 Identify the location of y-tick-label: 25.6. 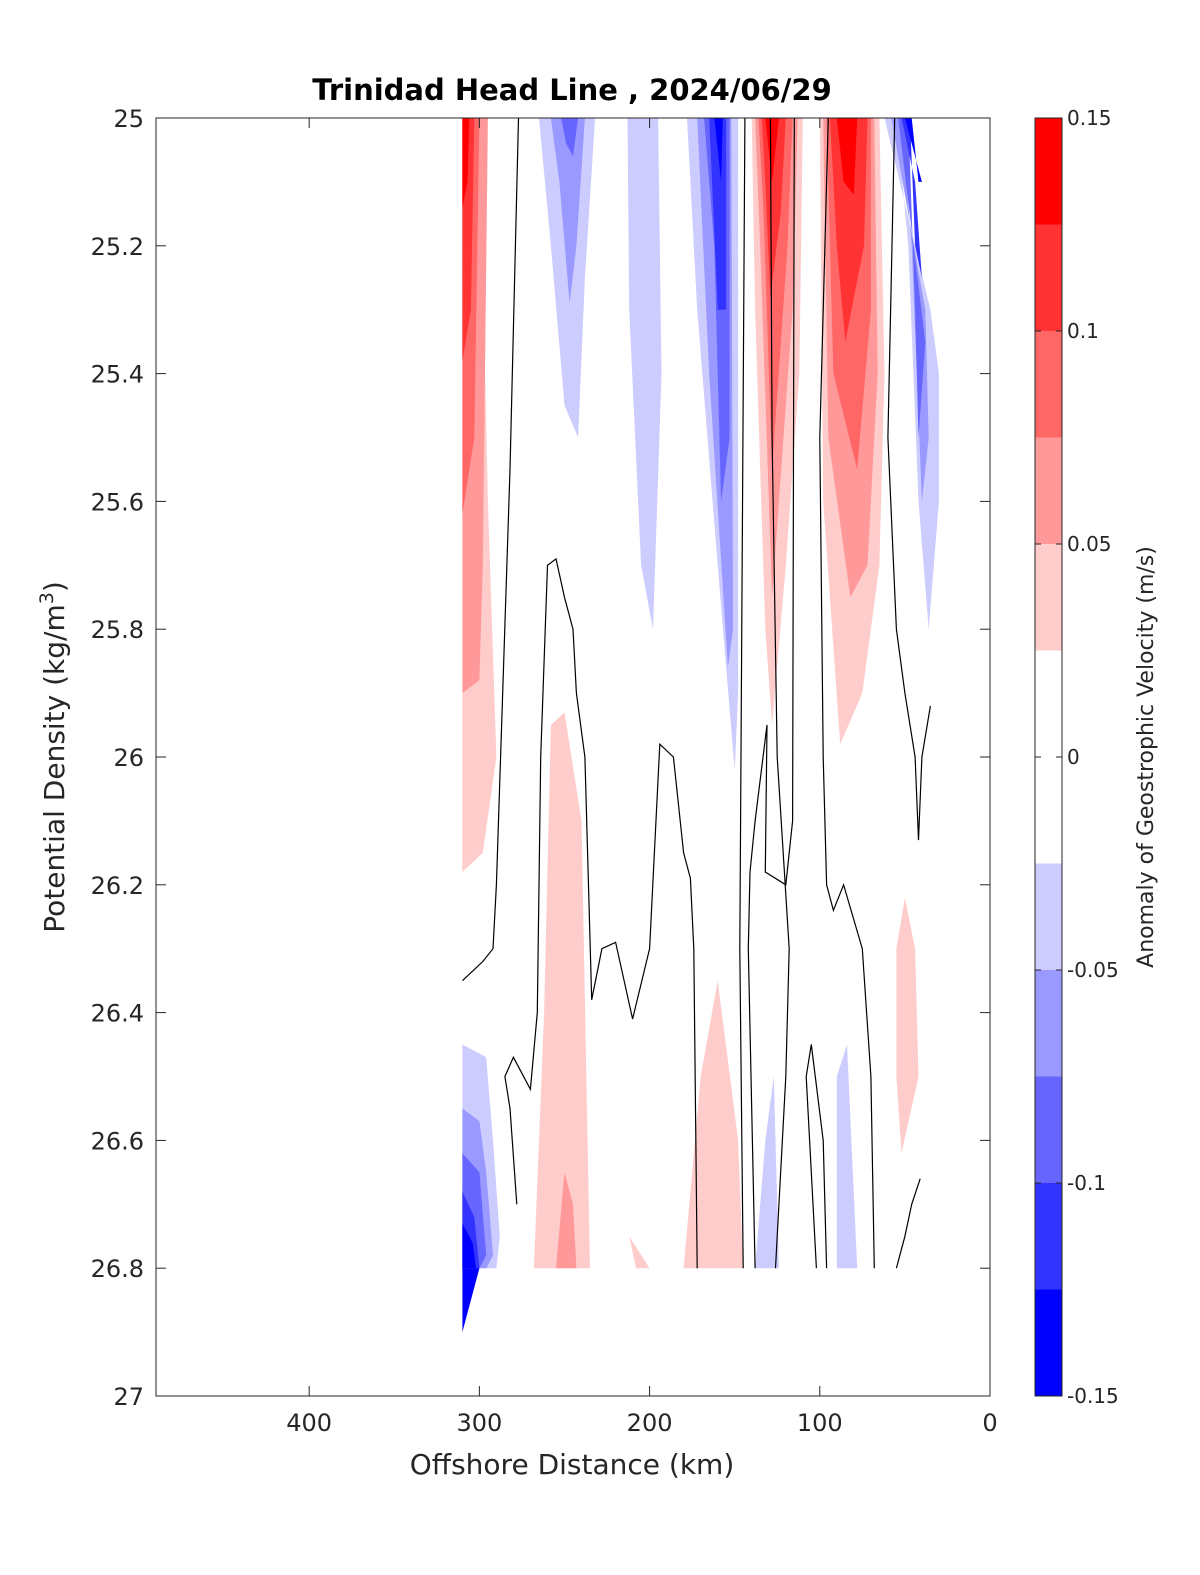
(117, 502).